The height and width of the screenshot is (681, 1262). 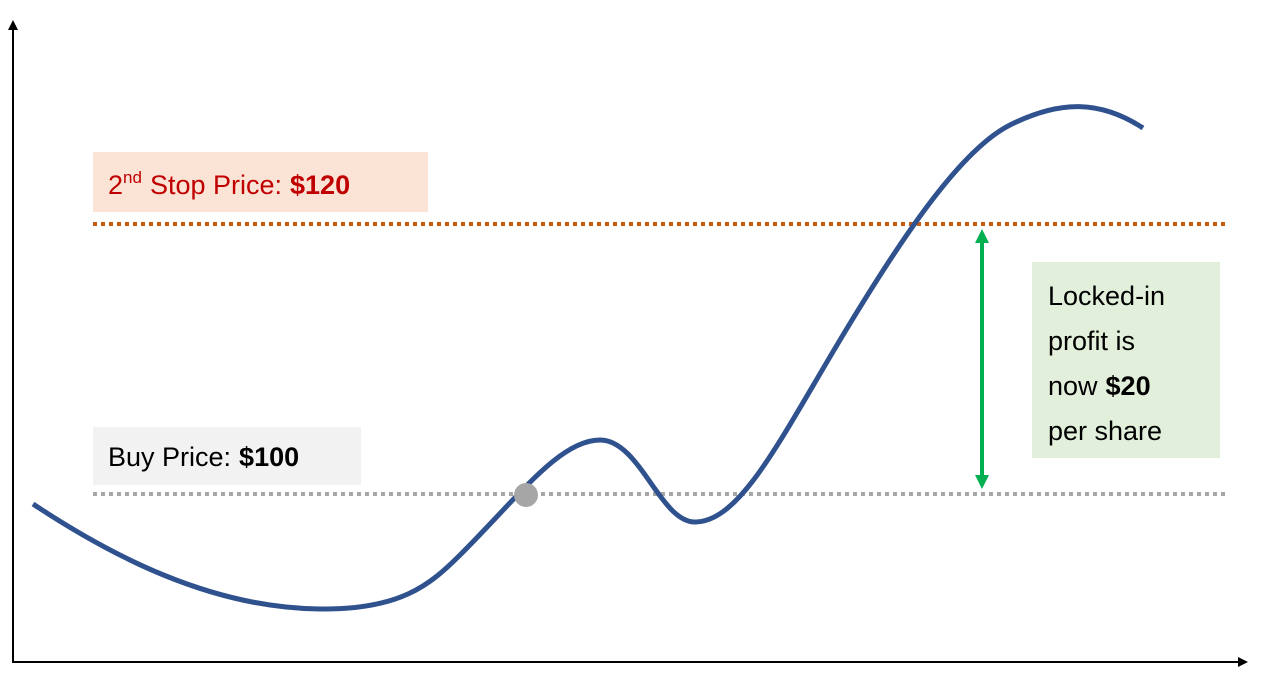 I want to click on stop-label-box, so click(x=260, y=182).